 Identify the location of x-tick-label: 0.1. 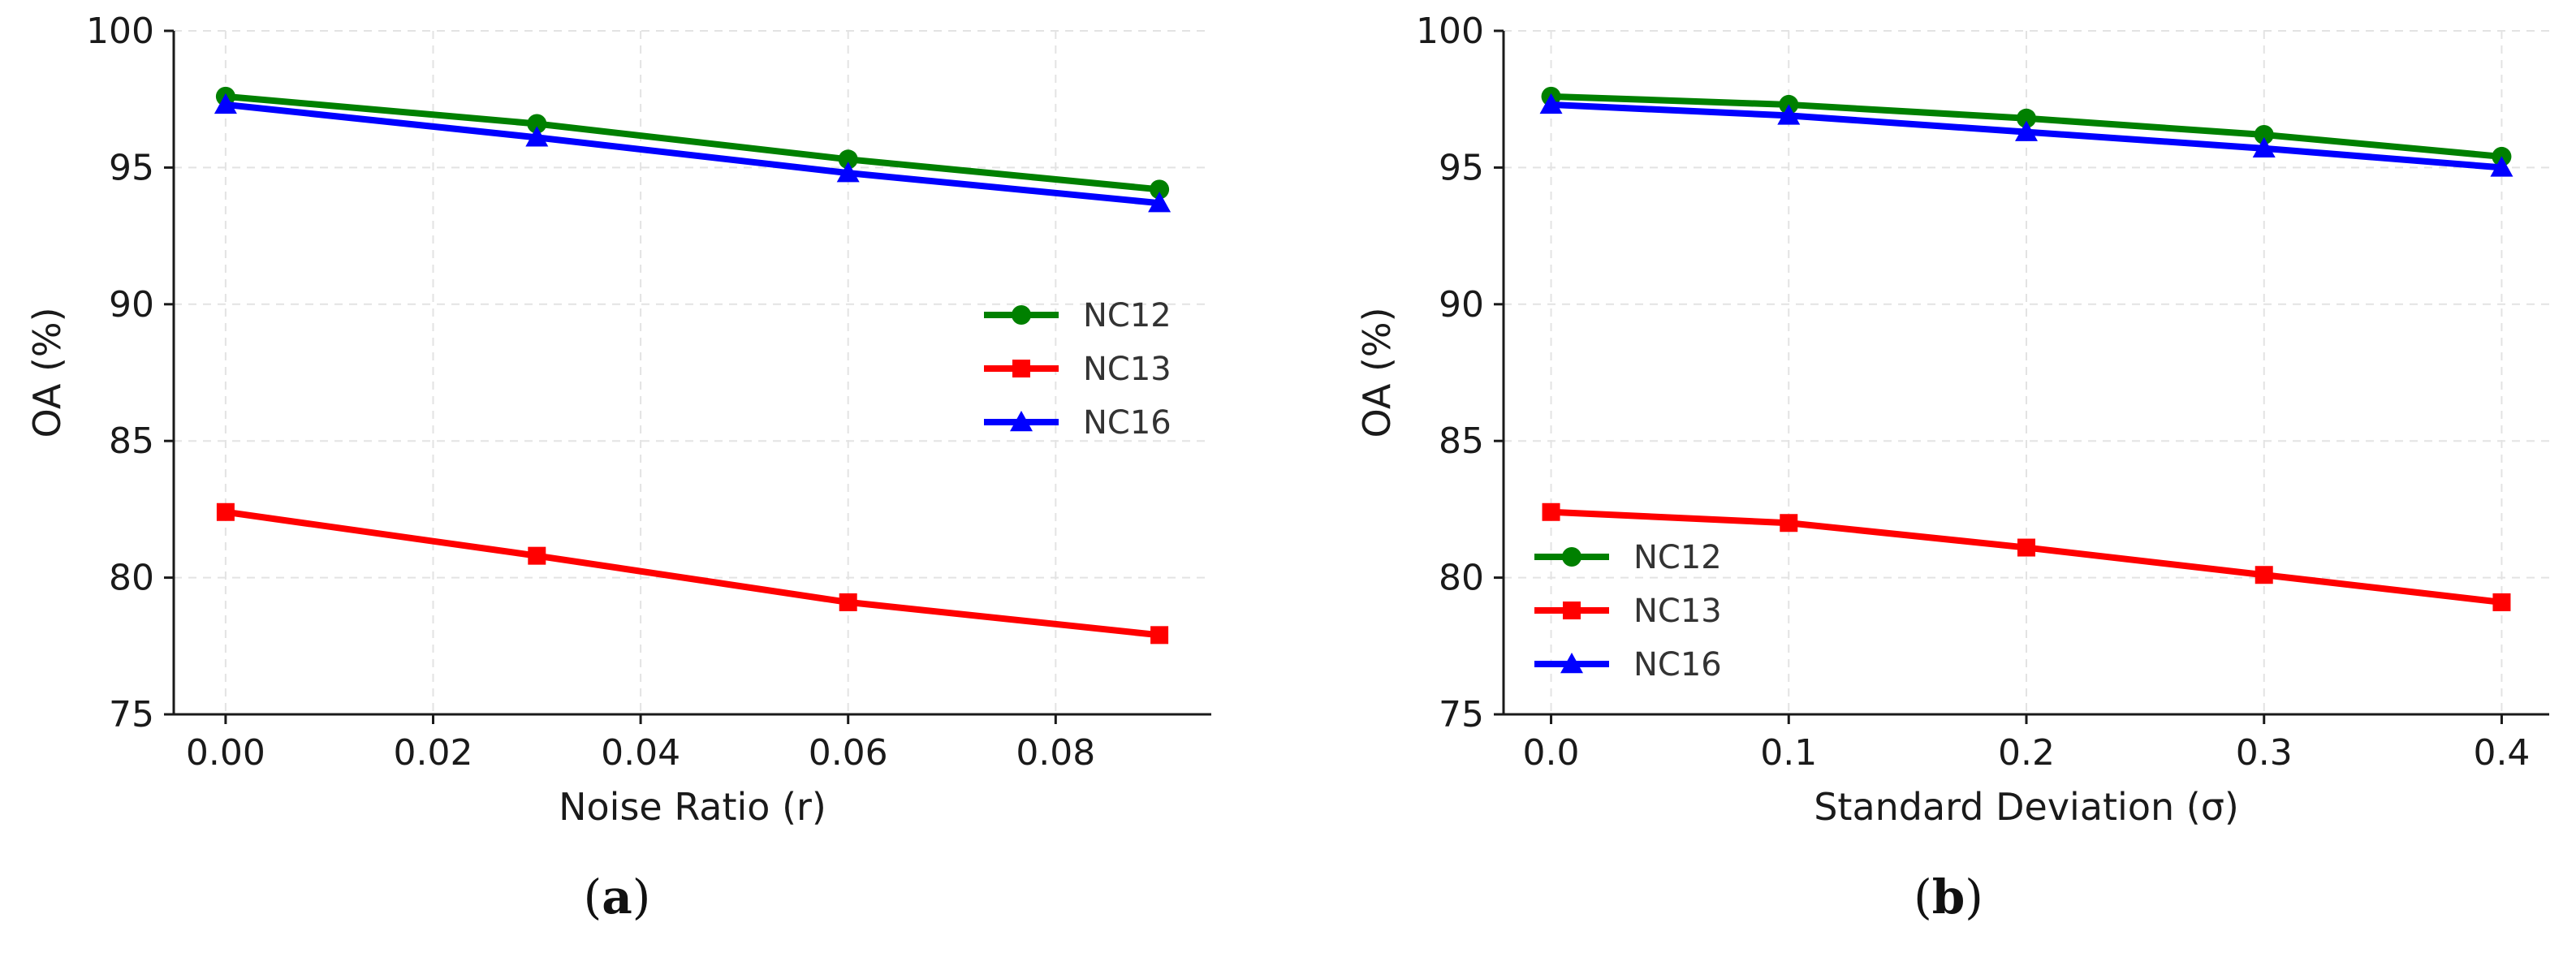
(1788, 753).